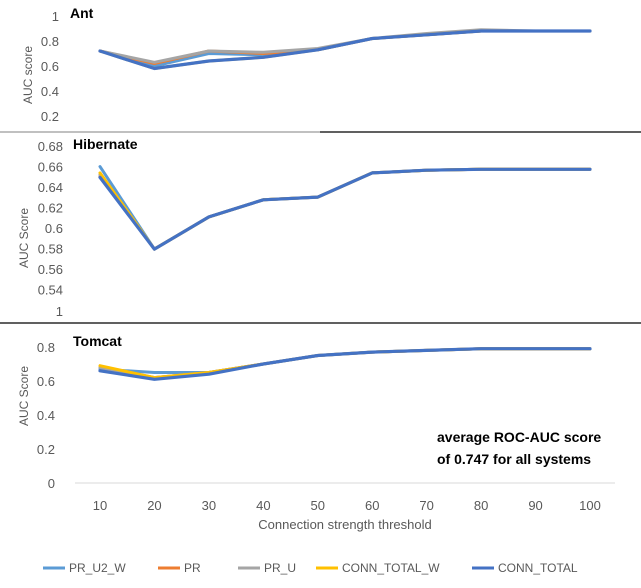  I want to click on y-tick-label-ant: 0.6, so click(50, 66).